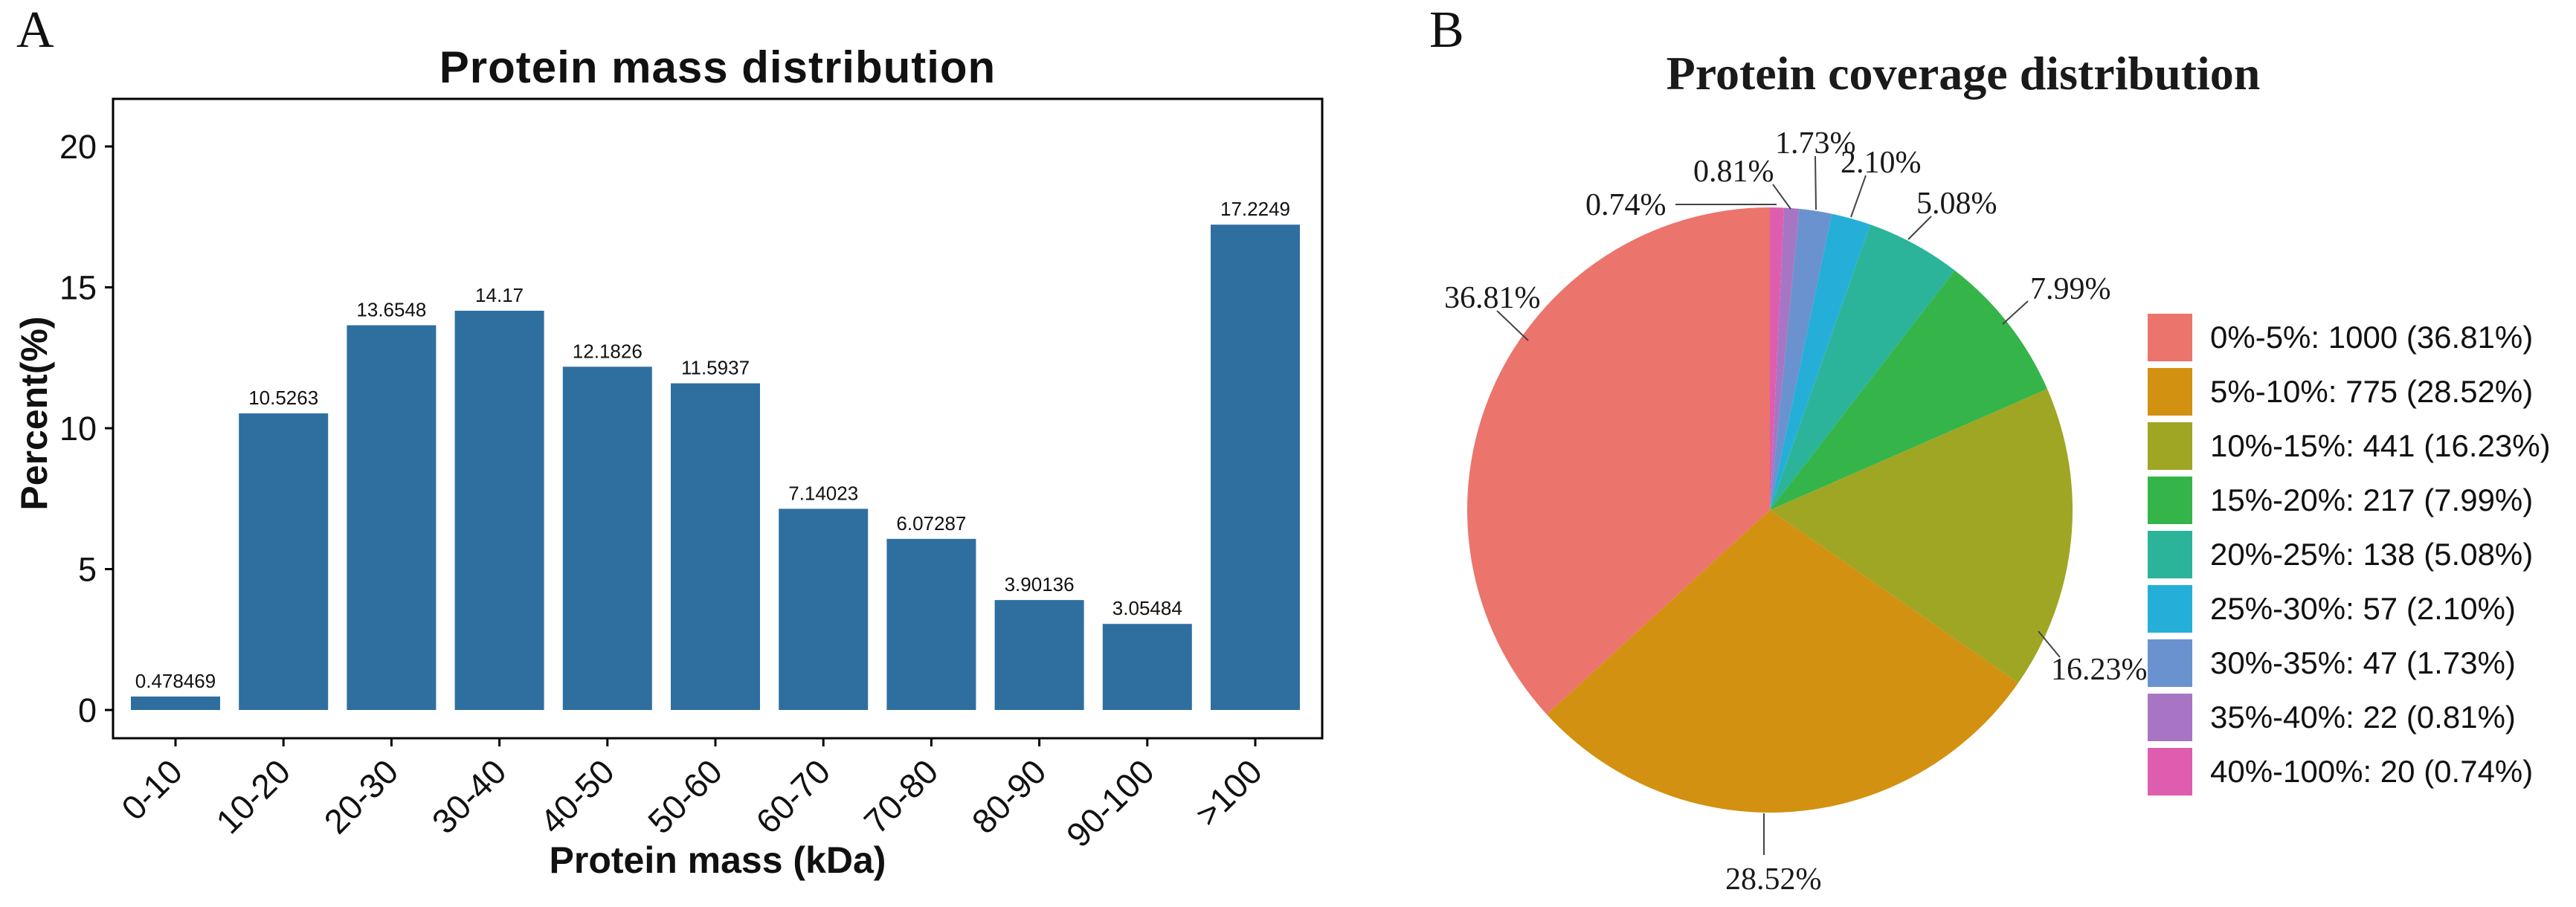  What do you see at coordinates (2363, 717) in the screenshot?
I see `legend-label: 35%-40%: 22 (0.81%)` at bounding box center [2363, 717].